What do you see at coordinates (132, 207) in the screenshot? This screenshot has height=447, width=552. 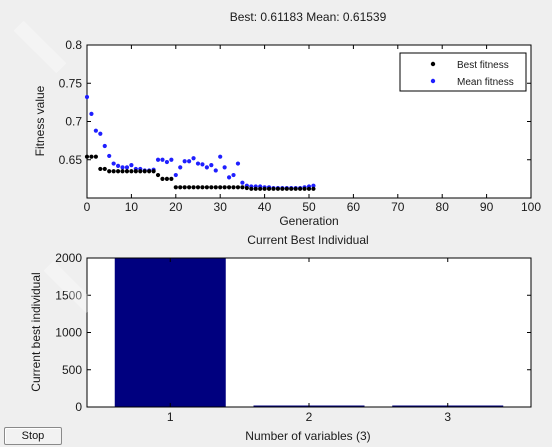 I see `x-tick-label: 10` at bounding box center [132, 207].